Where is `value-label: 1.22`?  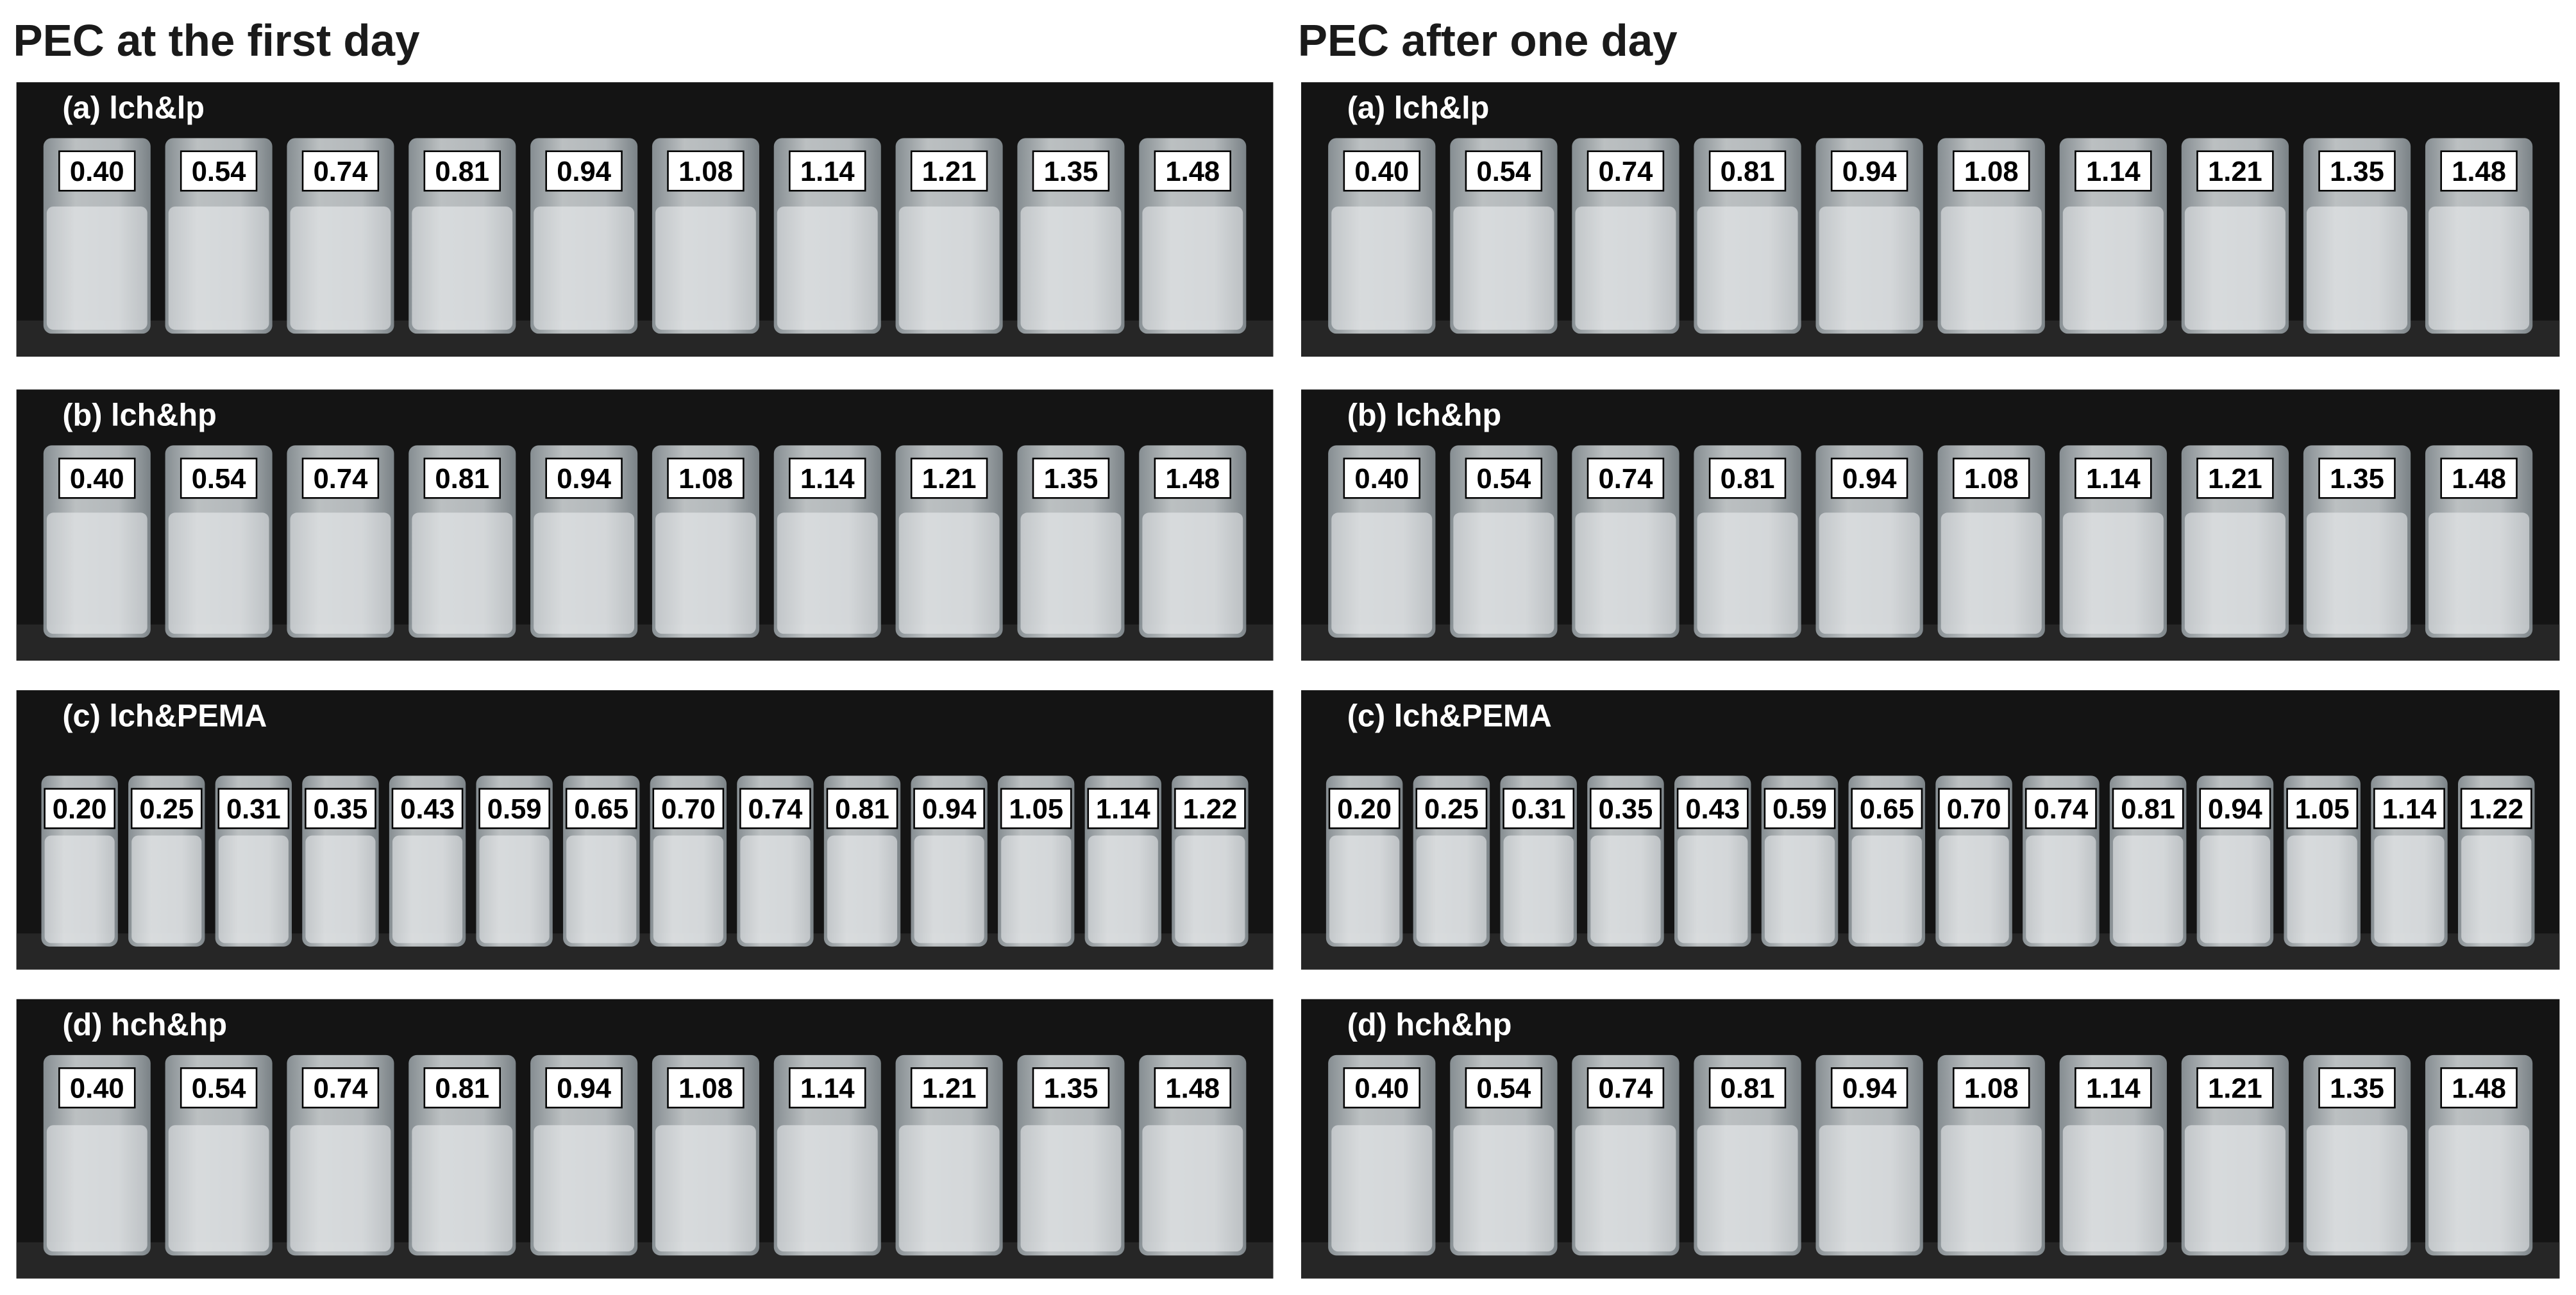 value-label: 1.22 is located at coordinates (2496, 809).